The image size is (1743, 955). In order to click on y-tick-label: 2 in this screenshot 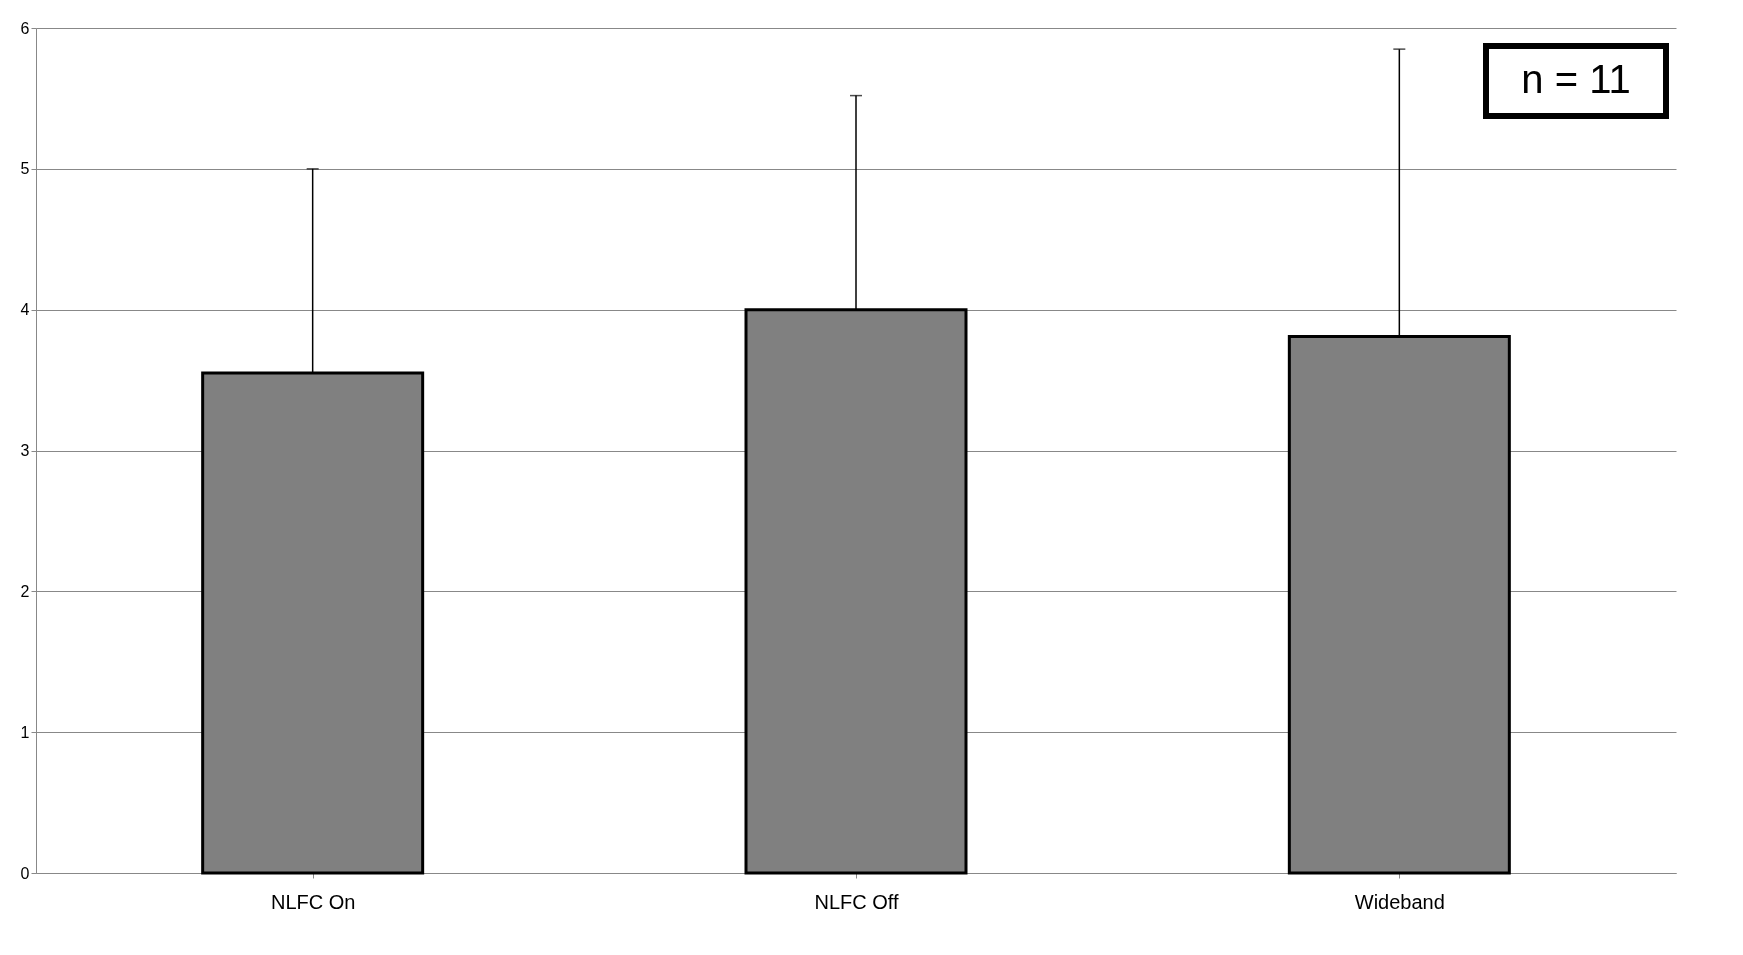, I will do `click(25, 591)`.